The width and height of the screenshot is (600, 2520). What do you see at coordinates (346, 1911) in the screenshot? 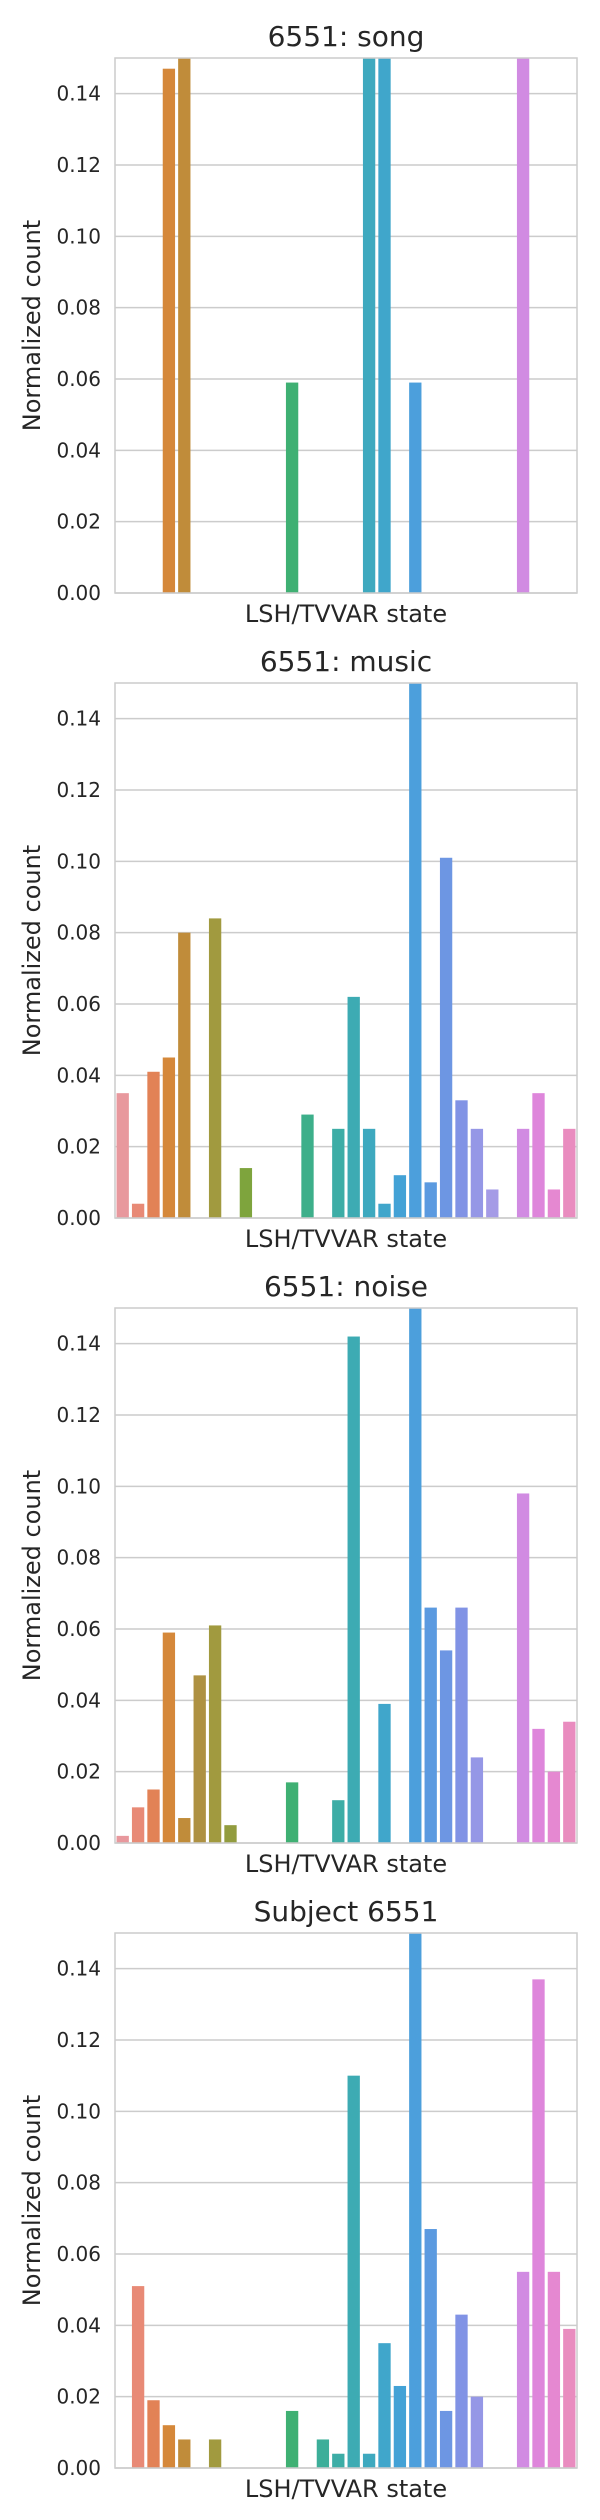
I see `chart-title: Subject 6551` at bounding box center [346, 1911].